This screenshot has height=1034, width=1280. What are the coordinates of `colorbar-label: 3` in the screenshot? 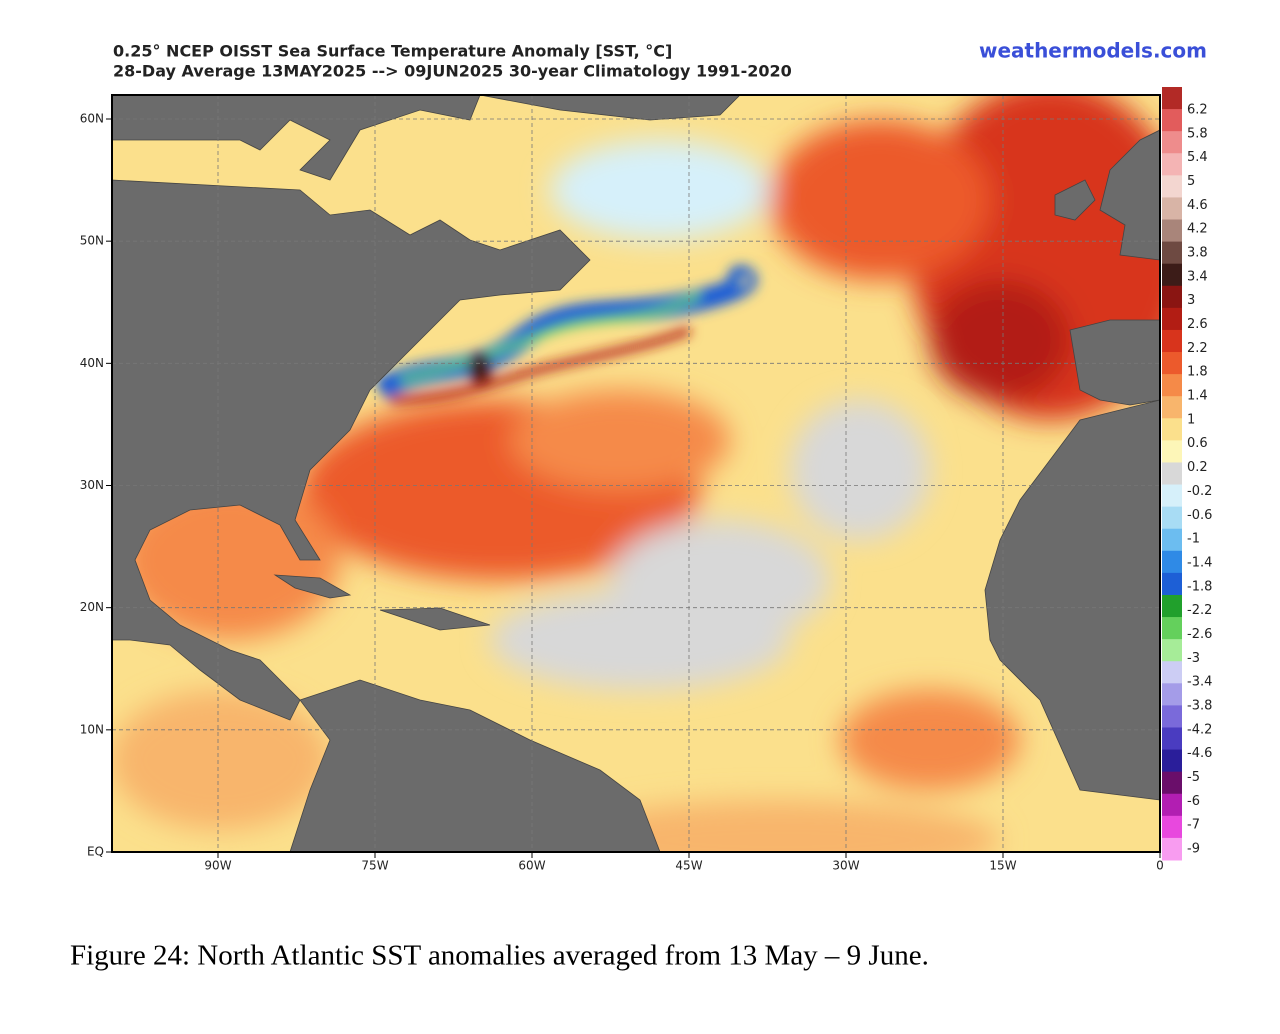 It's located at (1191, 300).